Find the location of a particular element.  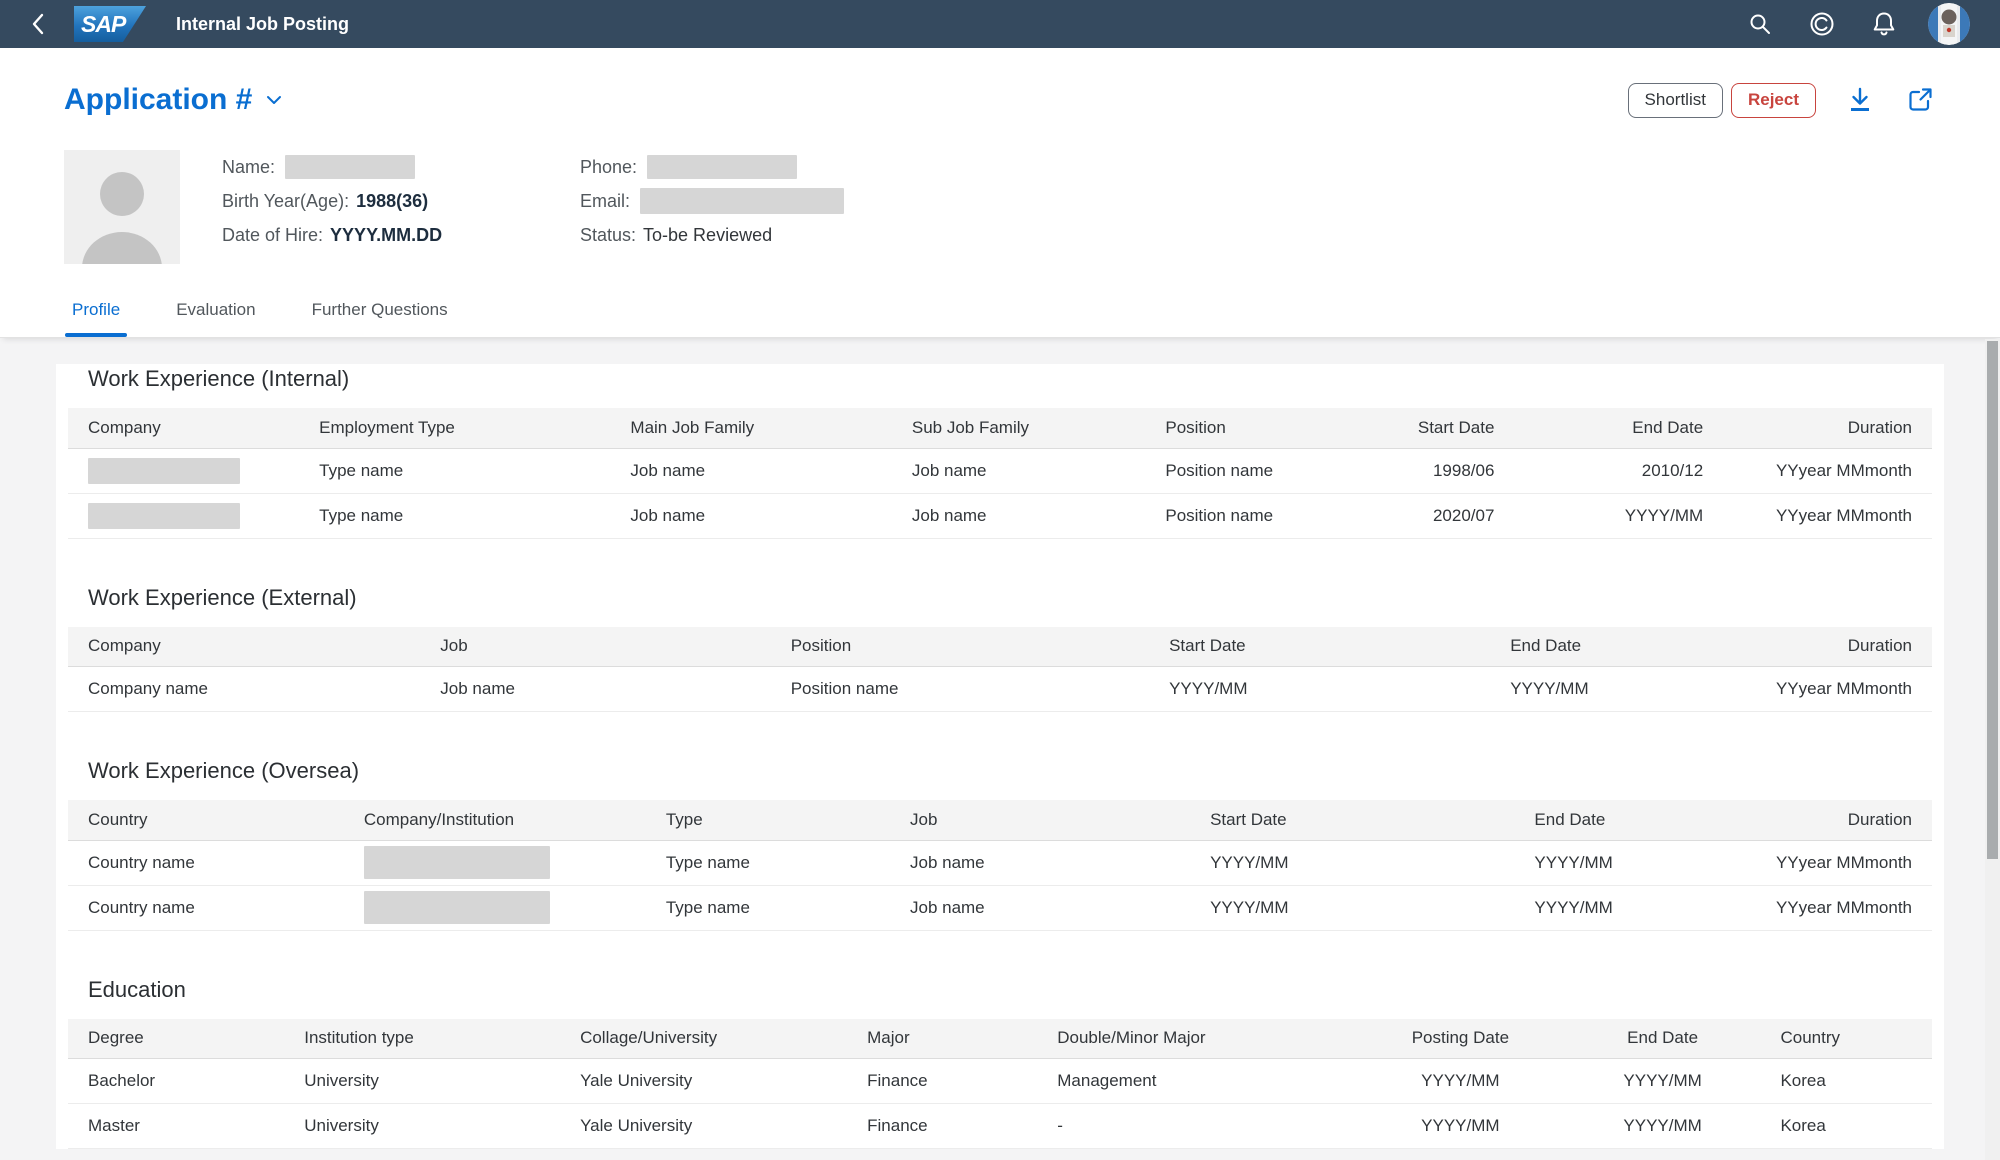

table-cell-redacted is located at coordinates (494, 908).